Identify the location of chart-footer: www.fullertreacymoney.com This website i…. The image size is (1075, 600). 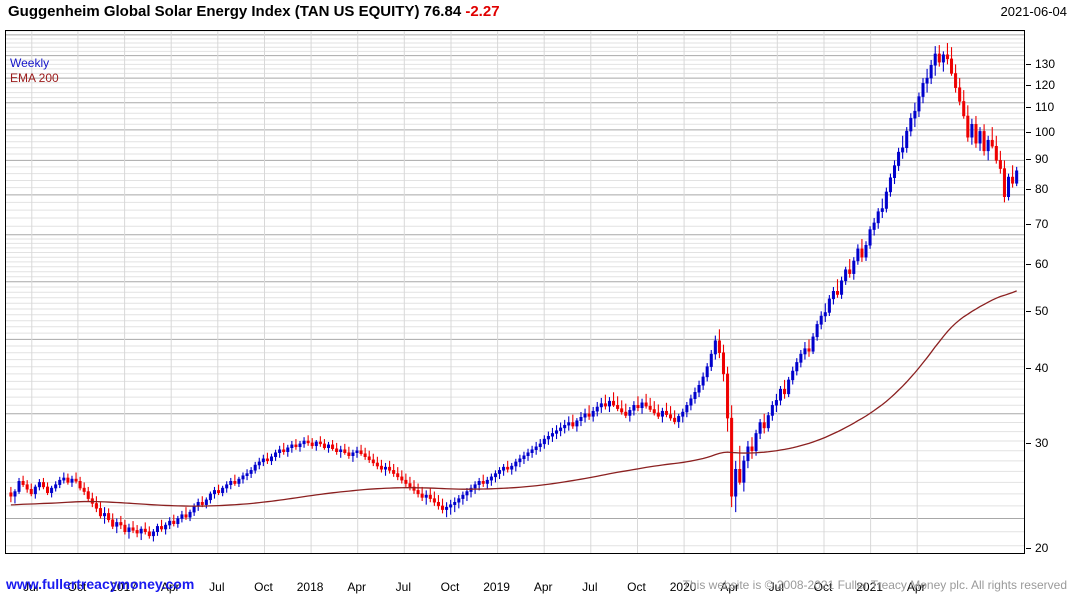
(537, 588).